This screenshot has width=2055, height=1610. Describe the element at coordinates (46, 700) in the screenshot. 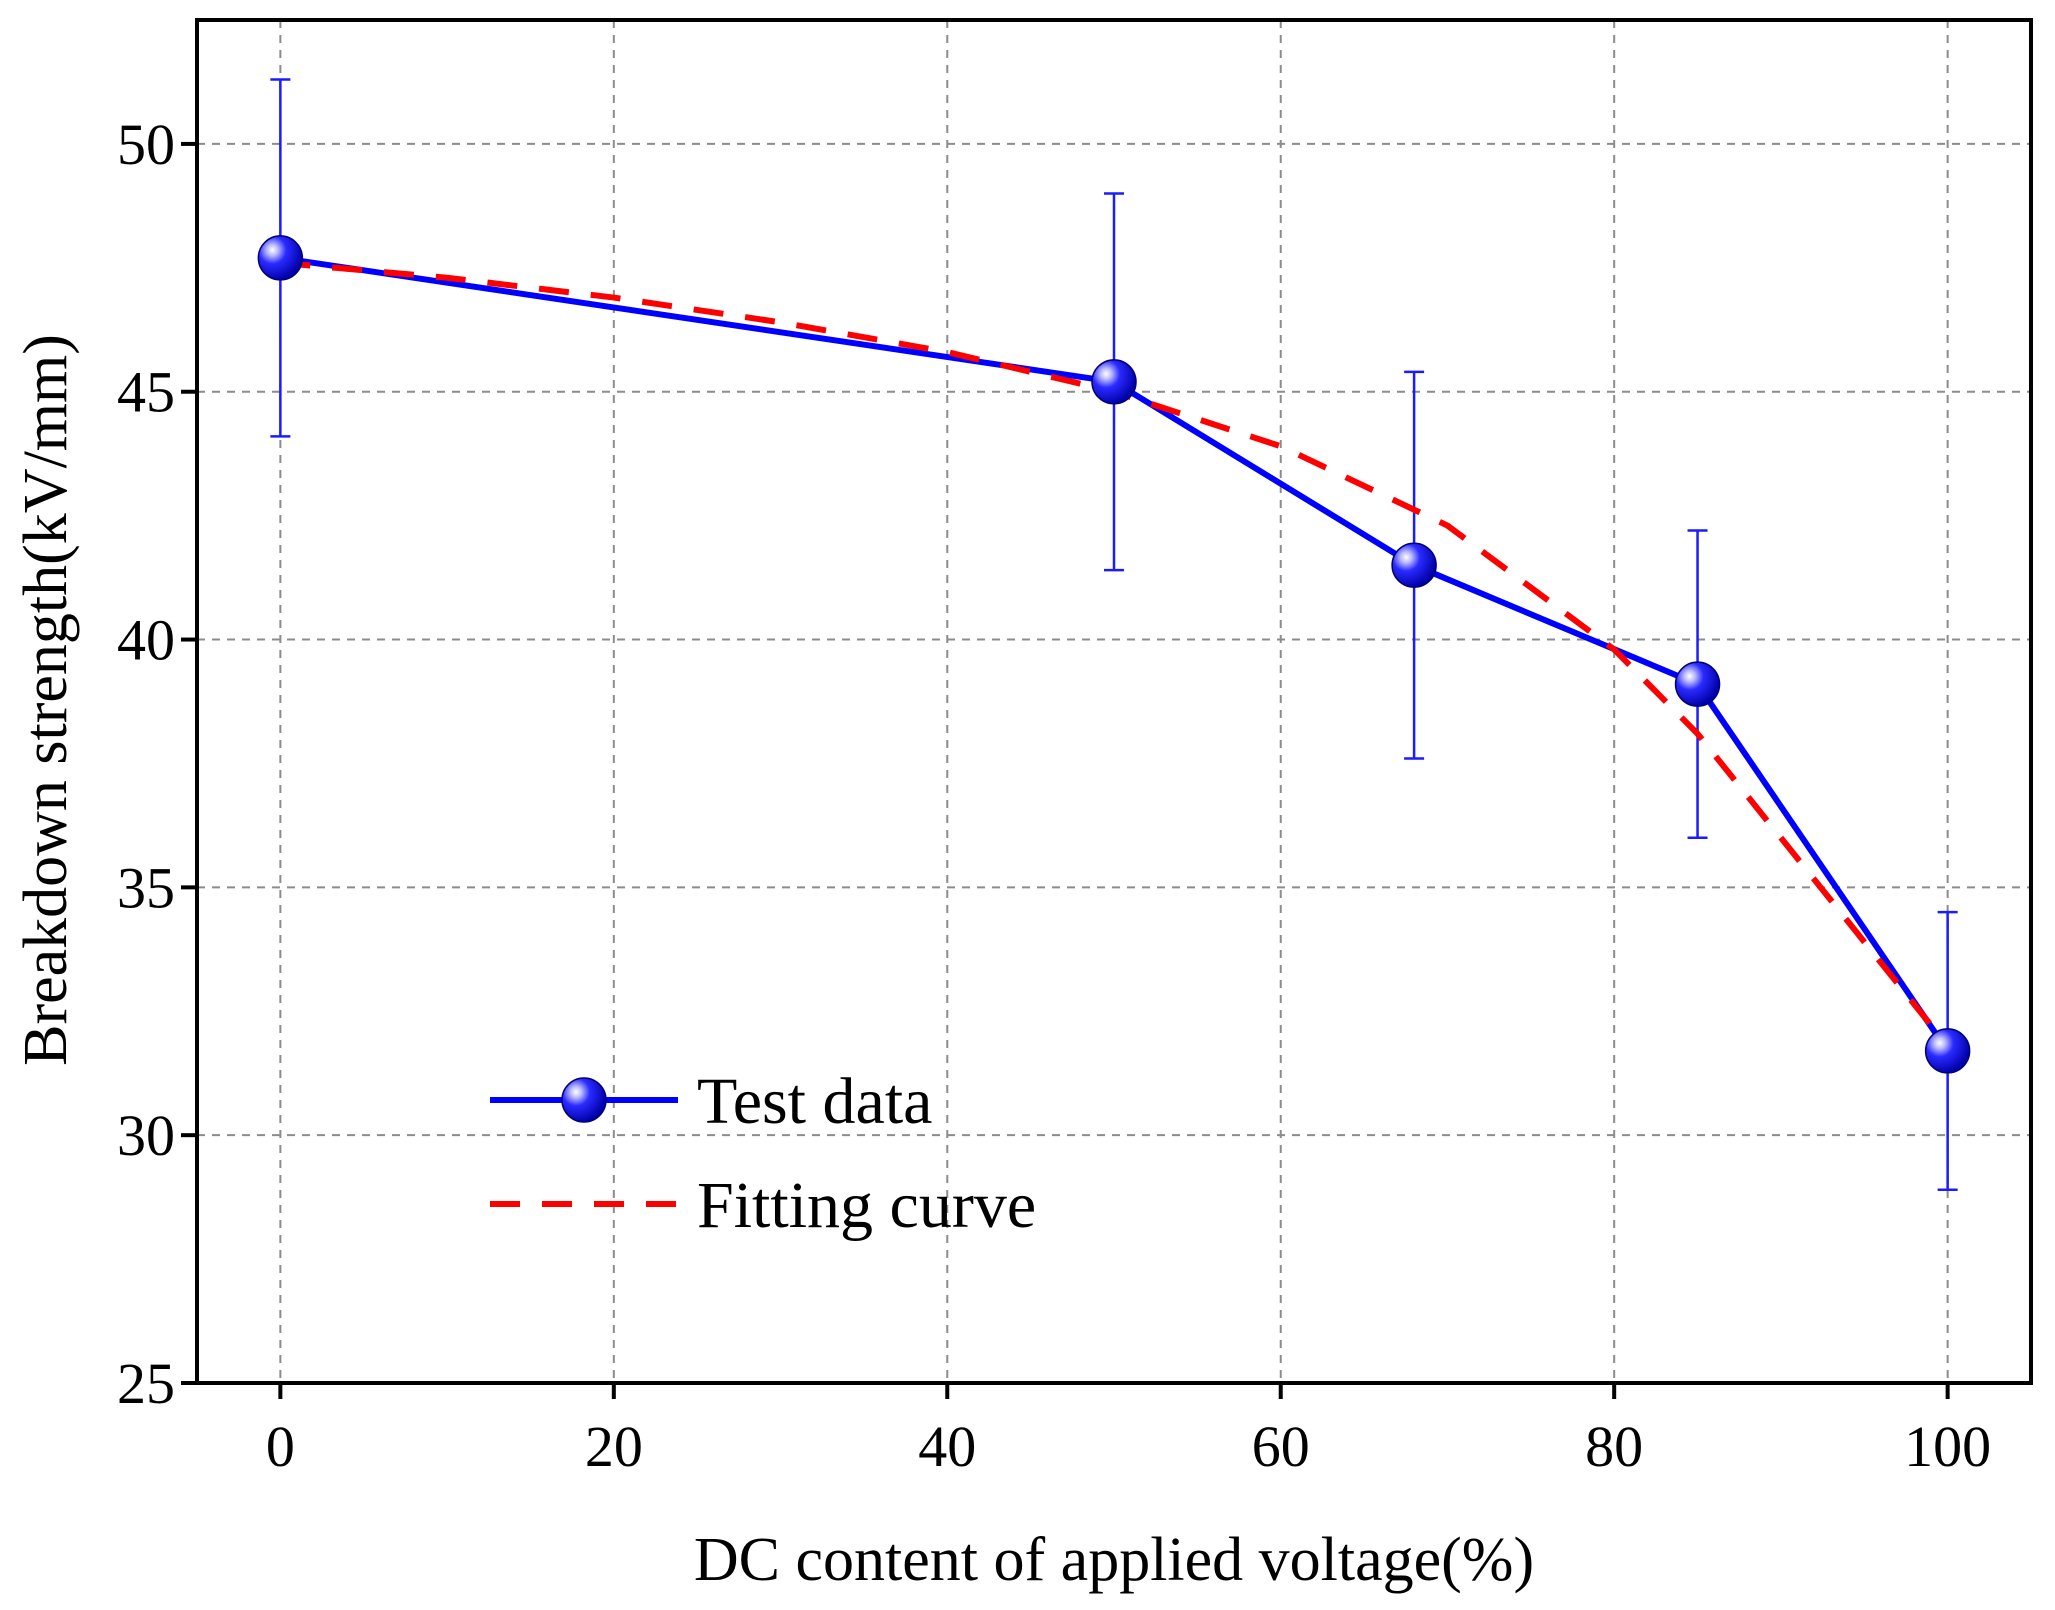

I see `y-axis-title: Breakdown strength(kV/mm)` at that location.